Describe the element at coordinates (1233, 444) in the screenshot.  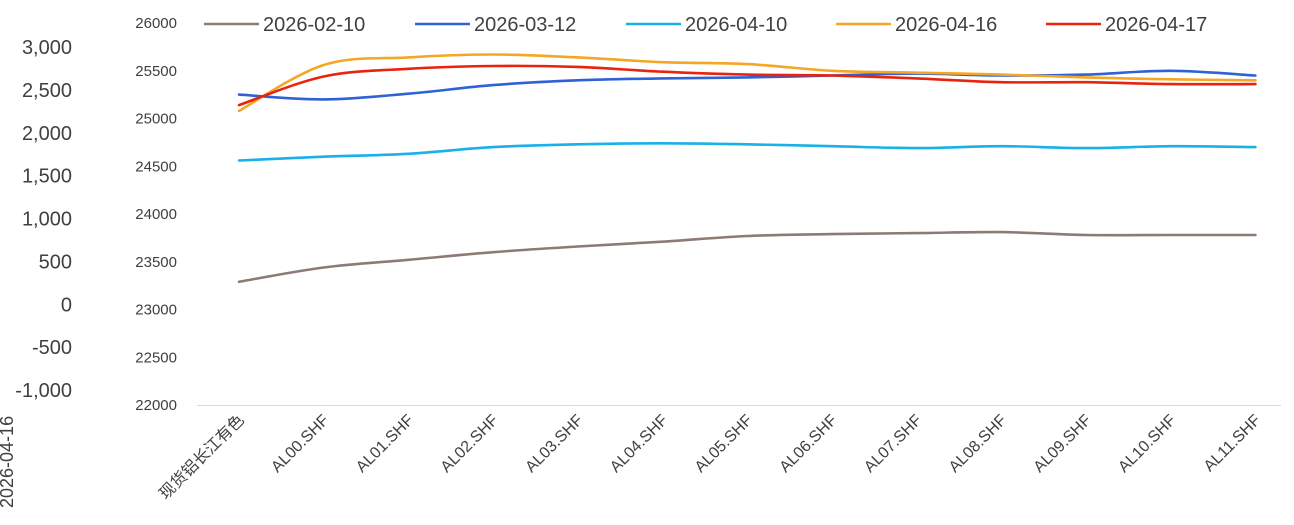
I see `x-tick-label: AL11.SHF` at that location.